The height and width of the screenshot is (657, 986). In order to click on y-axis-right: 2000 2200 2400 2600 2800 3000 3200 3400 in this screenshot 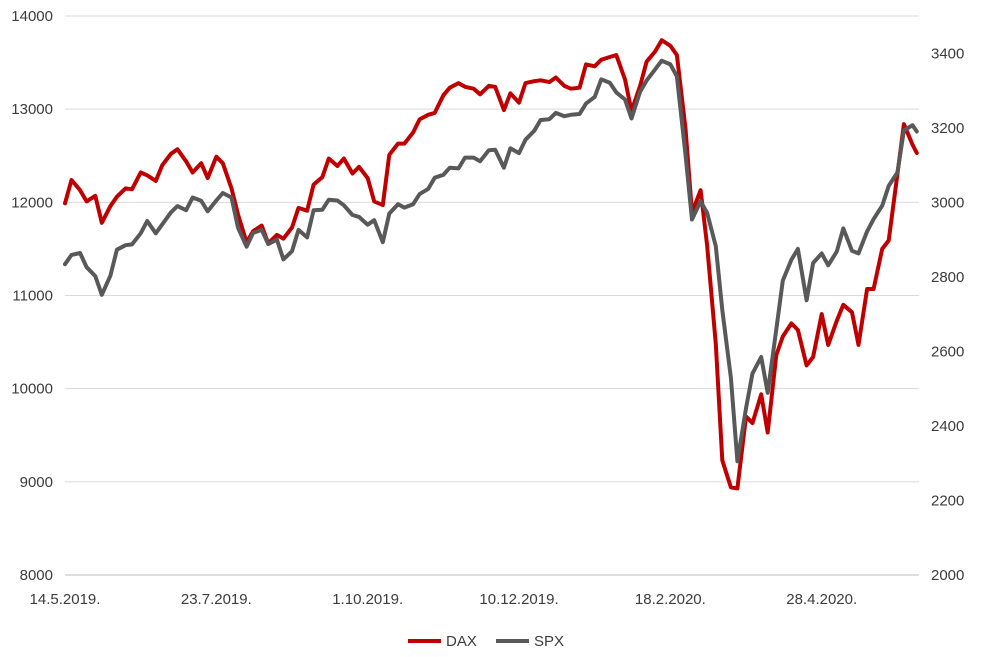, I will do `click(947, 314)`.